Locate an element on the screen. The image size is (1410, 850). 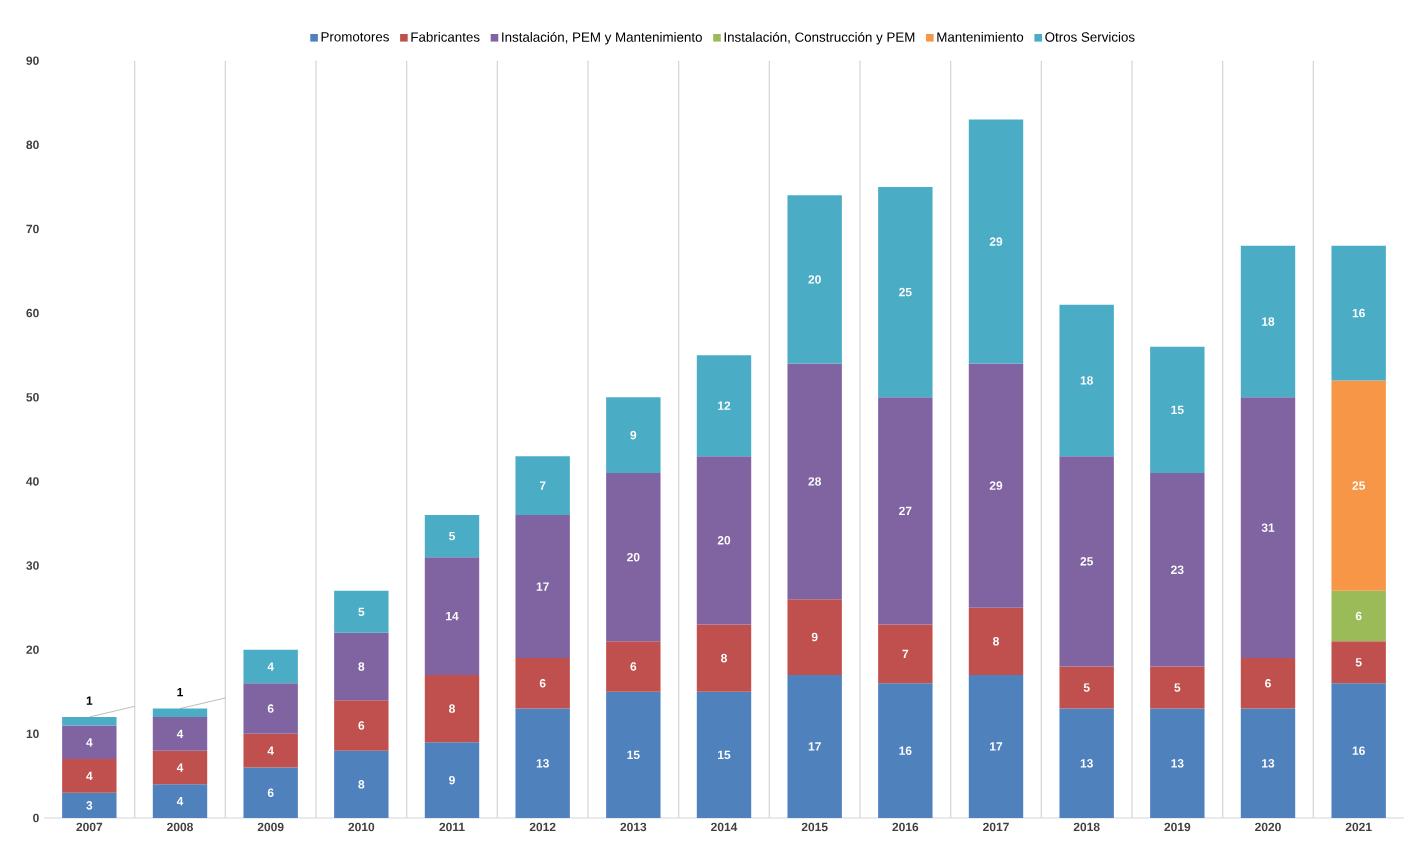
x-tick-label: 2013 is located at coordinates (633, 827).